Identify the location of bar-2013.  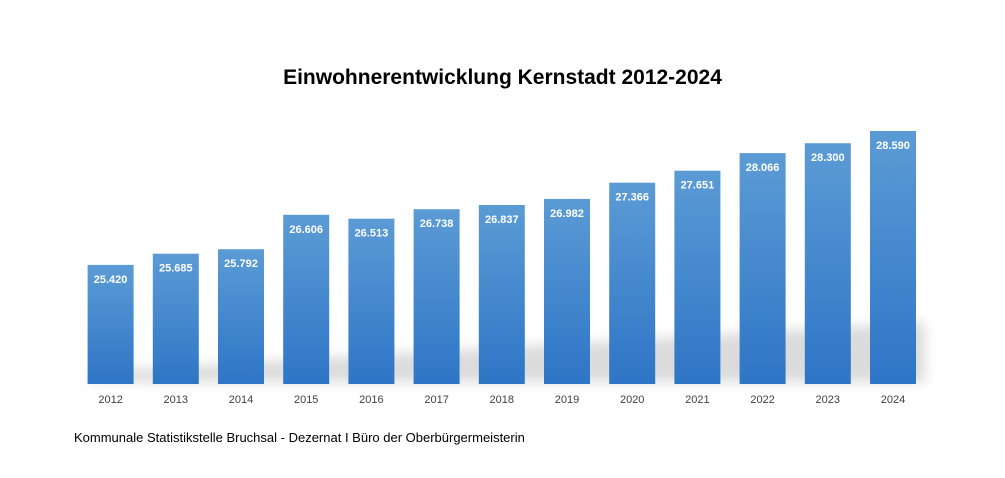
(175, 318).